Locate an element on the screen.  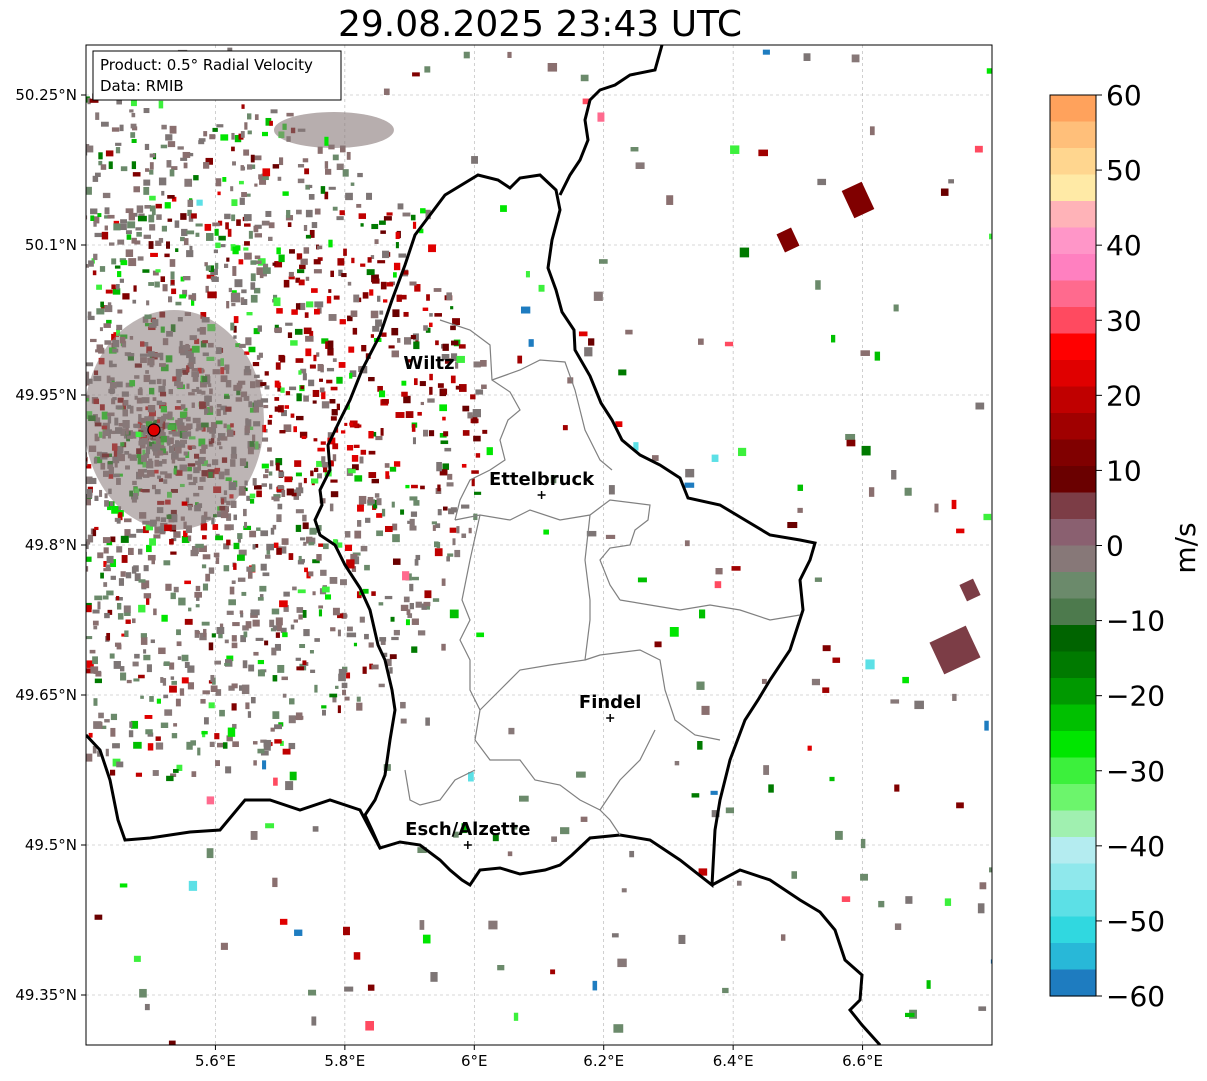
colorbar-tick-label: 30 is located at coordinates (1124, 320).